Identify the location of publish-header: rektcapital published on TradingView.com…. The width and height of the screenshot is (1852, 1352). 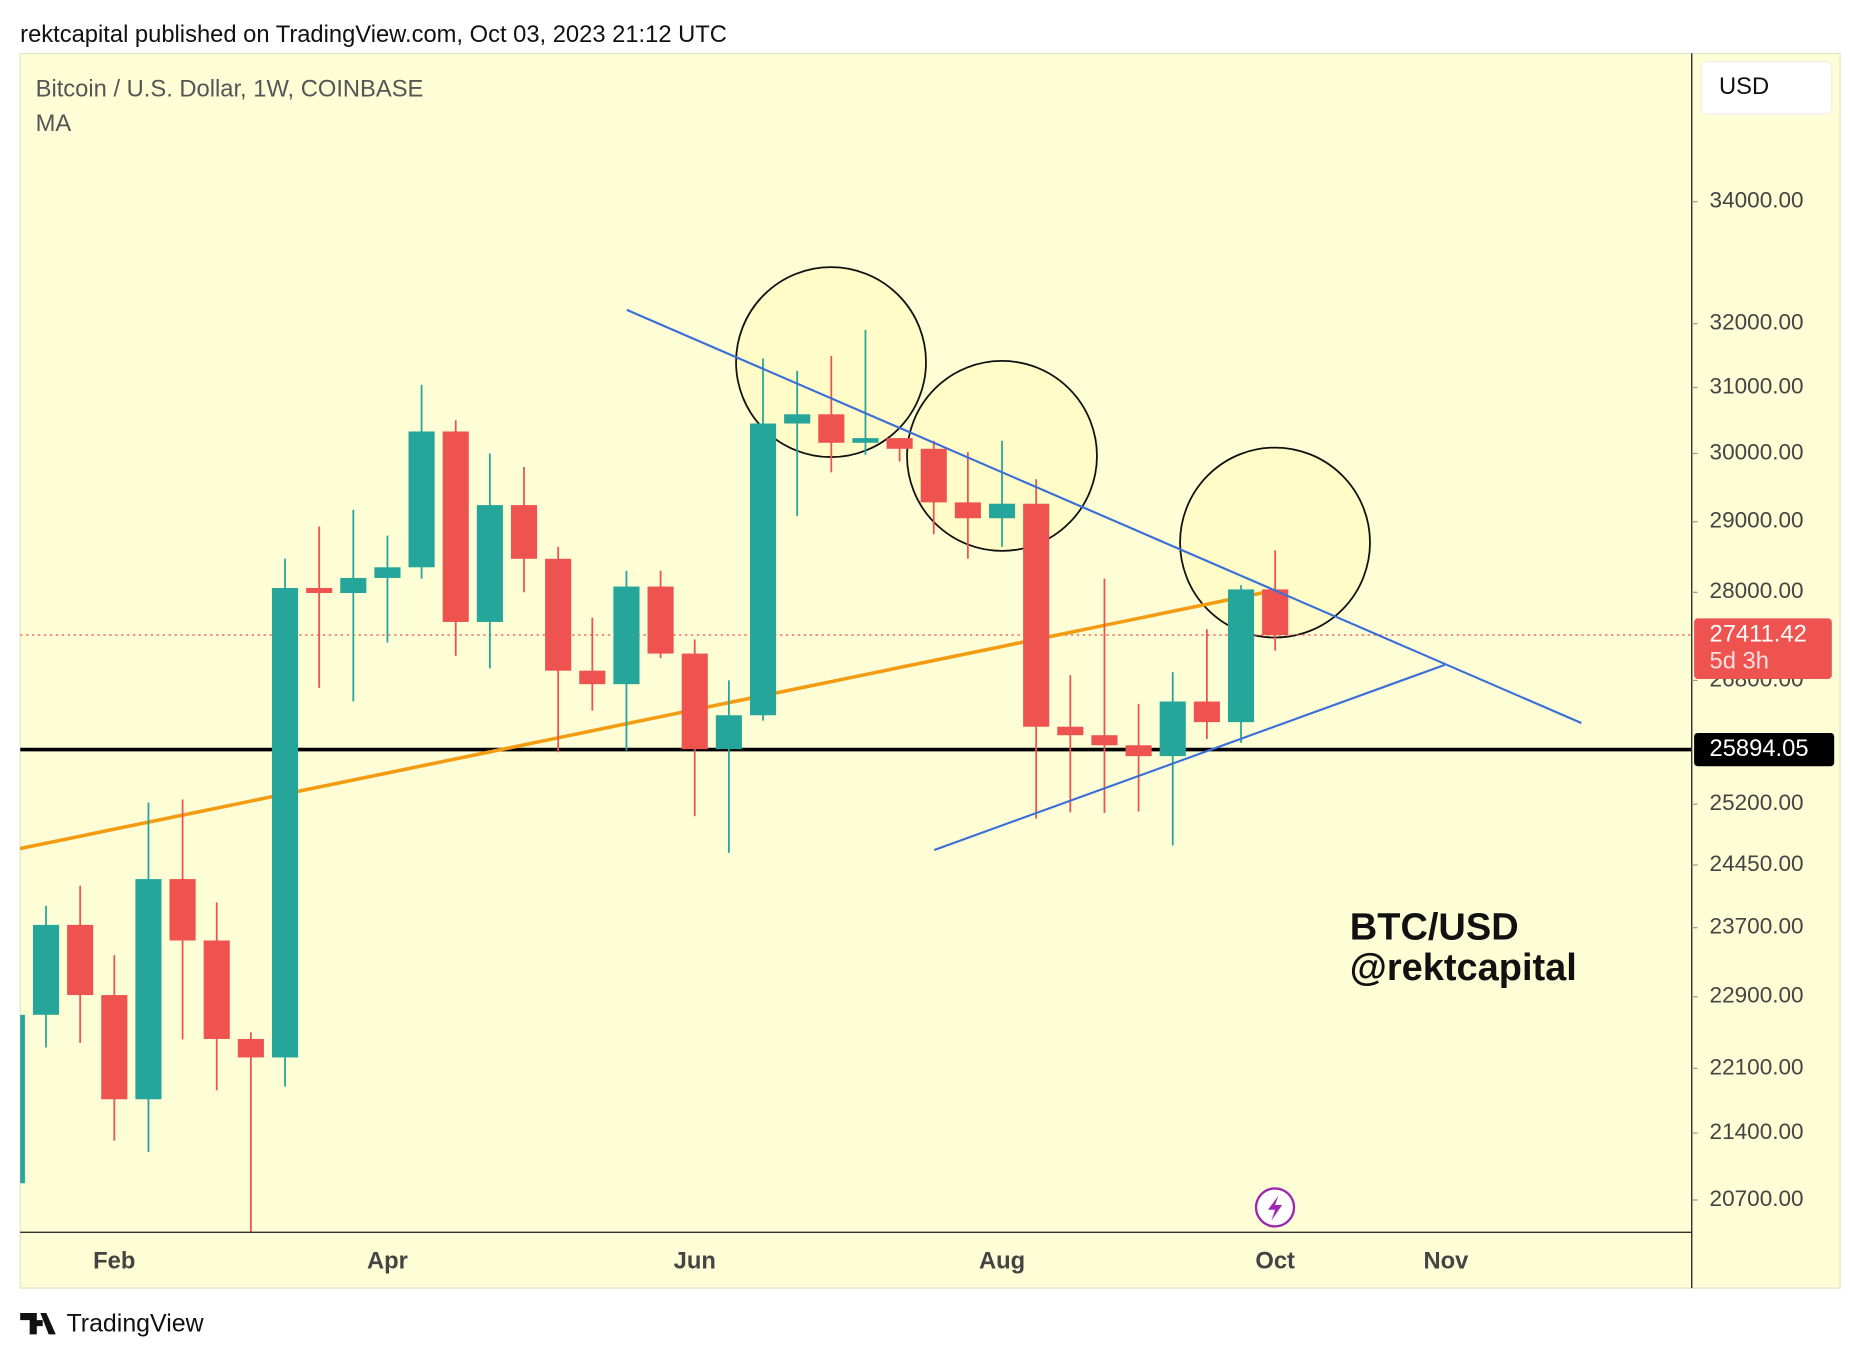
(373, 35).